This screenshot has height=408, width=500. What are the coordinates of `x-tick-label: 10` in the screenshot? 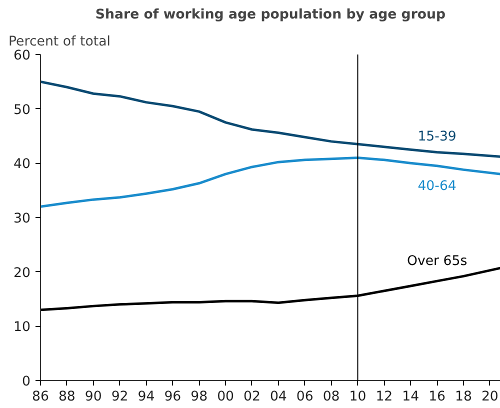 It's located at (357, 397).